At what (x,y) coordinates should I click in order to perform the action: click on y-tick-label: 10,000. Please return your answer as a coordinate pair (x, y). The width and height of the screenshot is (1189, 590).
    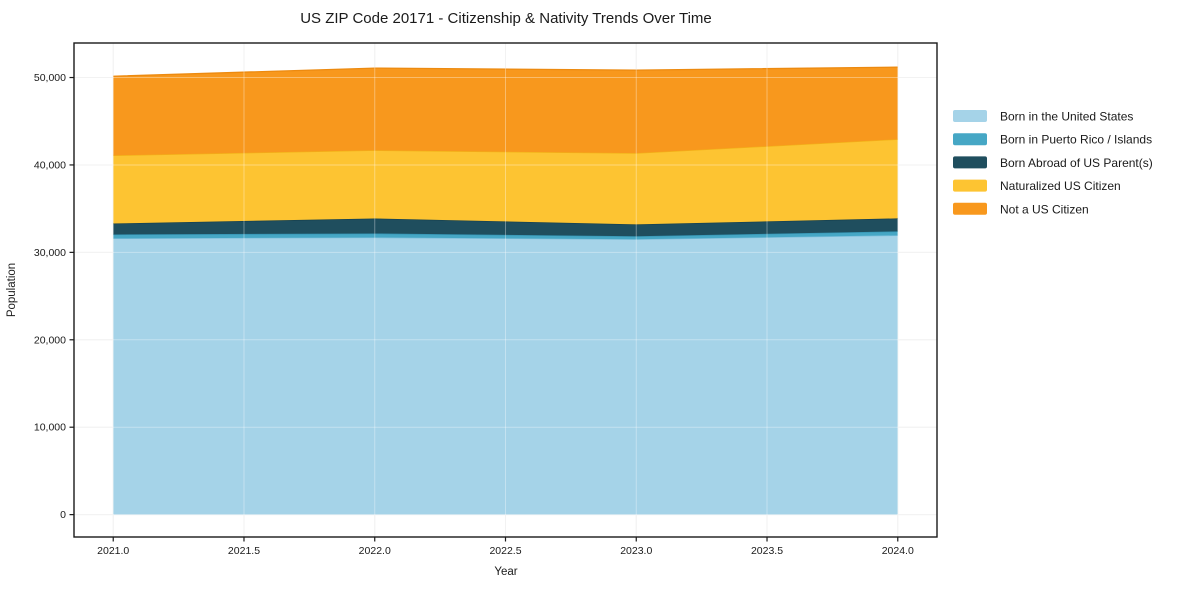
    Looking at the image, I should click on (50, 428).